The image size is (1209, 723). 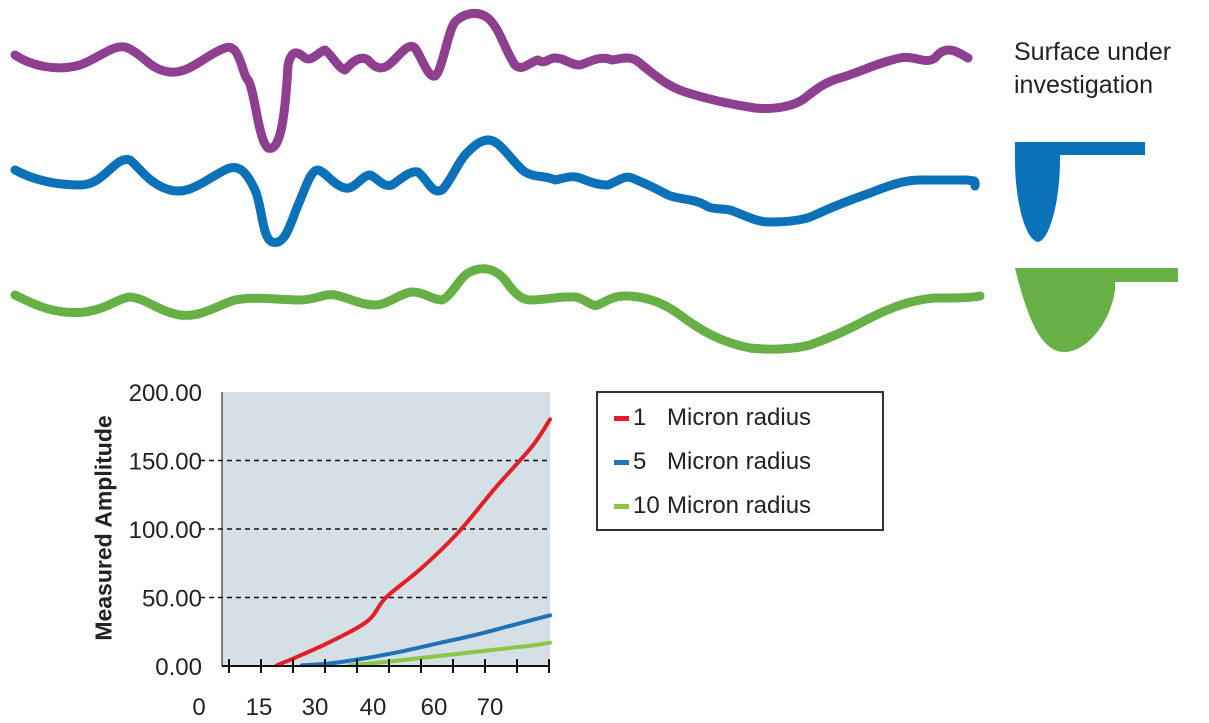 What do you see at coordinates (165, 393) in the screenshot?
I see `y-tick-label: 200.00` at bounding box center [165, 393].